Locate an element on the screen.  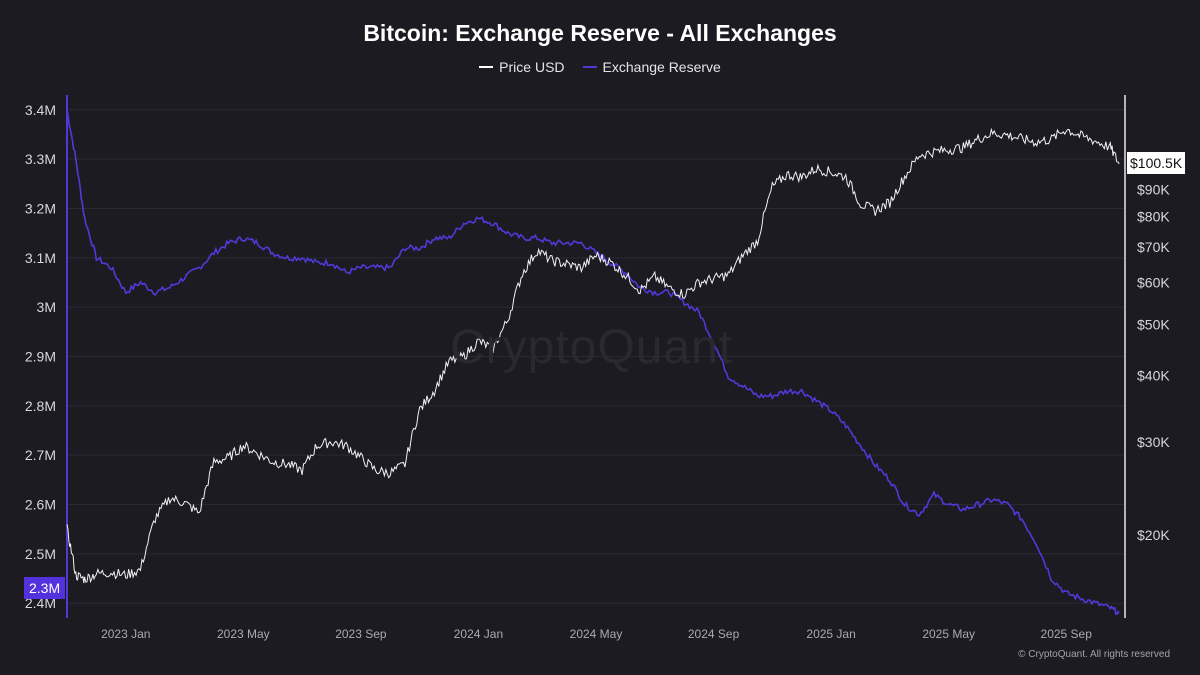
left-tick-label: 2.8M is located at coordinates (40, 406).